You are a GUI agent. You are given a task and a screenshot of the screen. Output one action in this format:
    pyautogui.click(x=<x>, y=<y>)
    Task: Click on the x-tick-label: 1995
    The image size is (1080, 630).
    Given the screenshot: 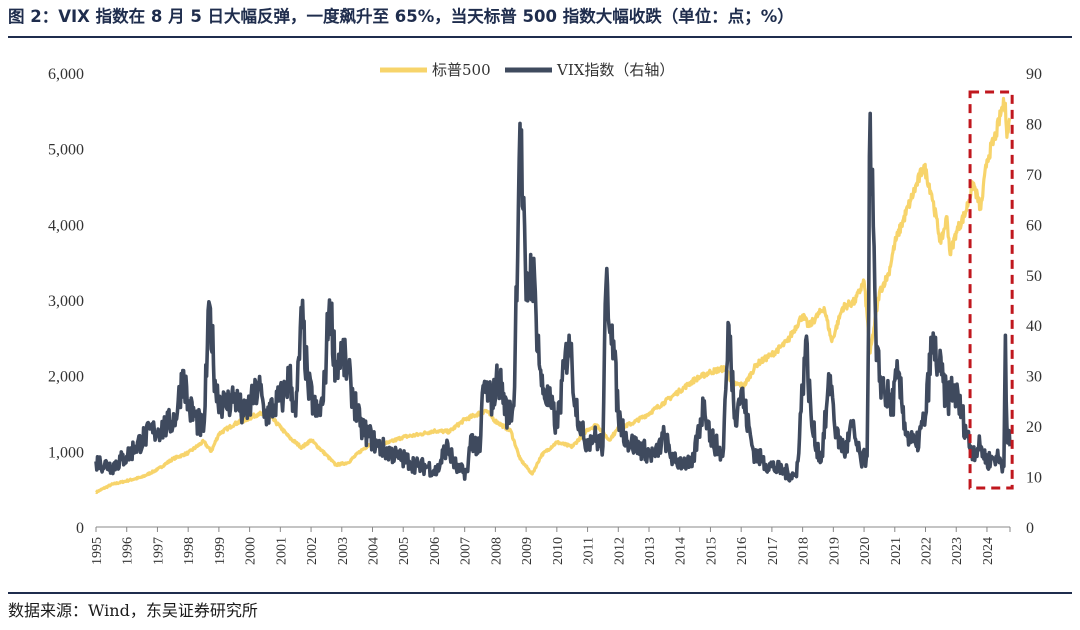 What is the action you would take?
    pyautogui.click(x=97, y=551)
    